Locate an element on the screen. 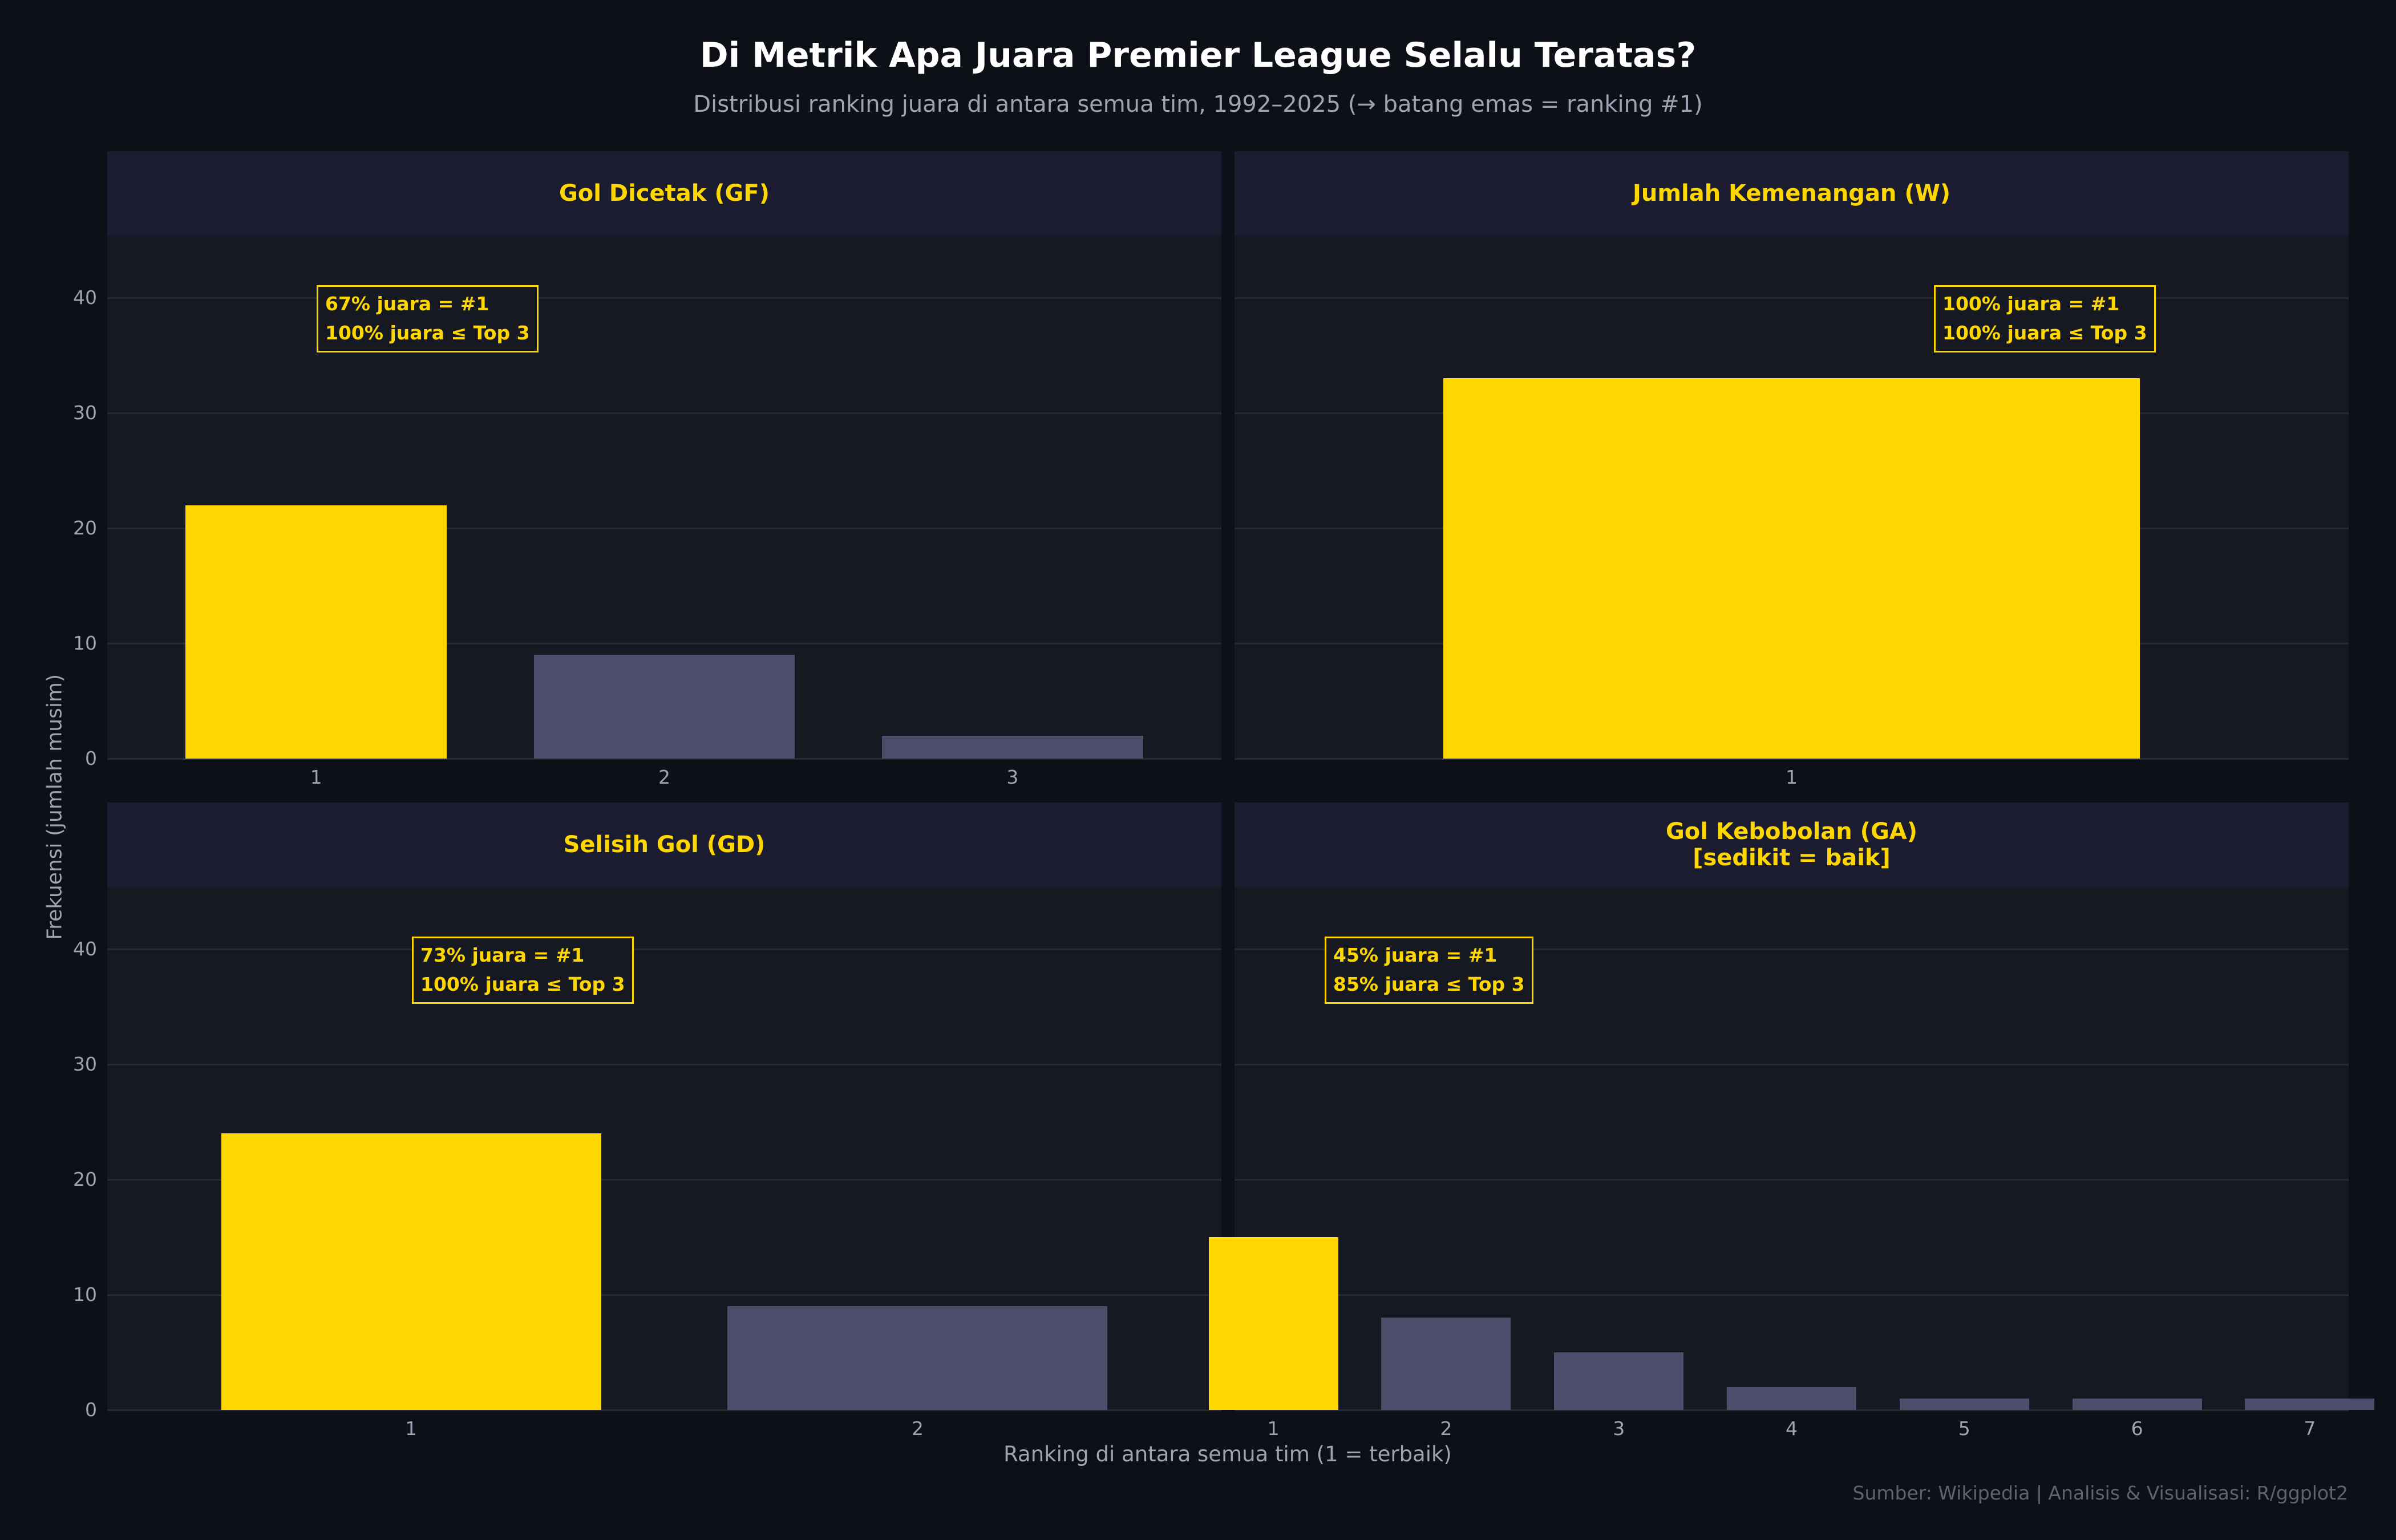 Image resolution: width=2396 pixels, height=1540 pixels. facet-title: Gol Kebobolan (GA) is located at coordinates (1791, 832).